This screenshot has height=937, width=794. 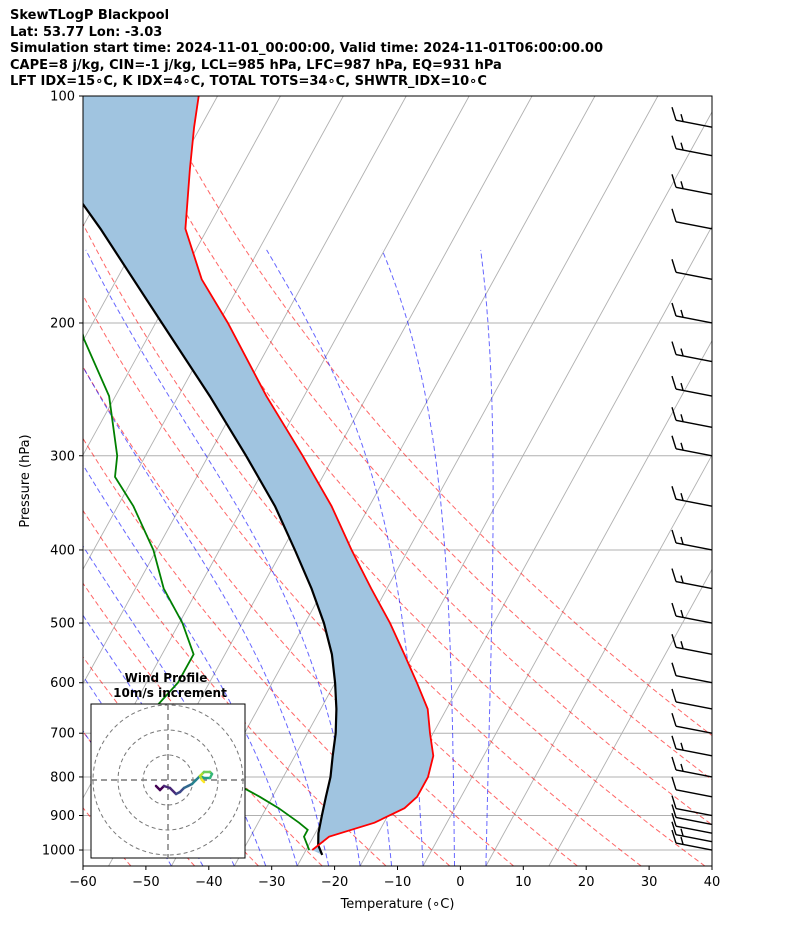 I want to click on hodograph-plot, so click(x=168, y=781).